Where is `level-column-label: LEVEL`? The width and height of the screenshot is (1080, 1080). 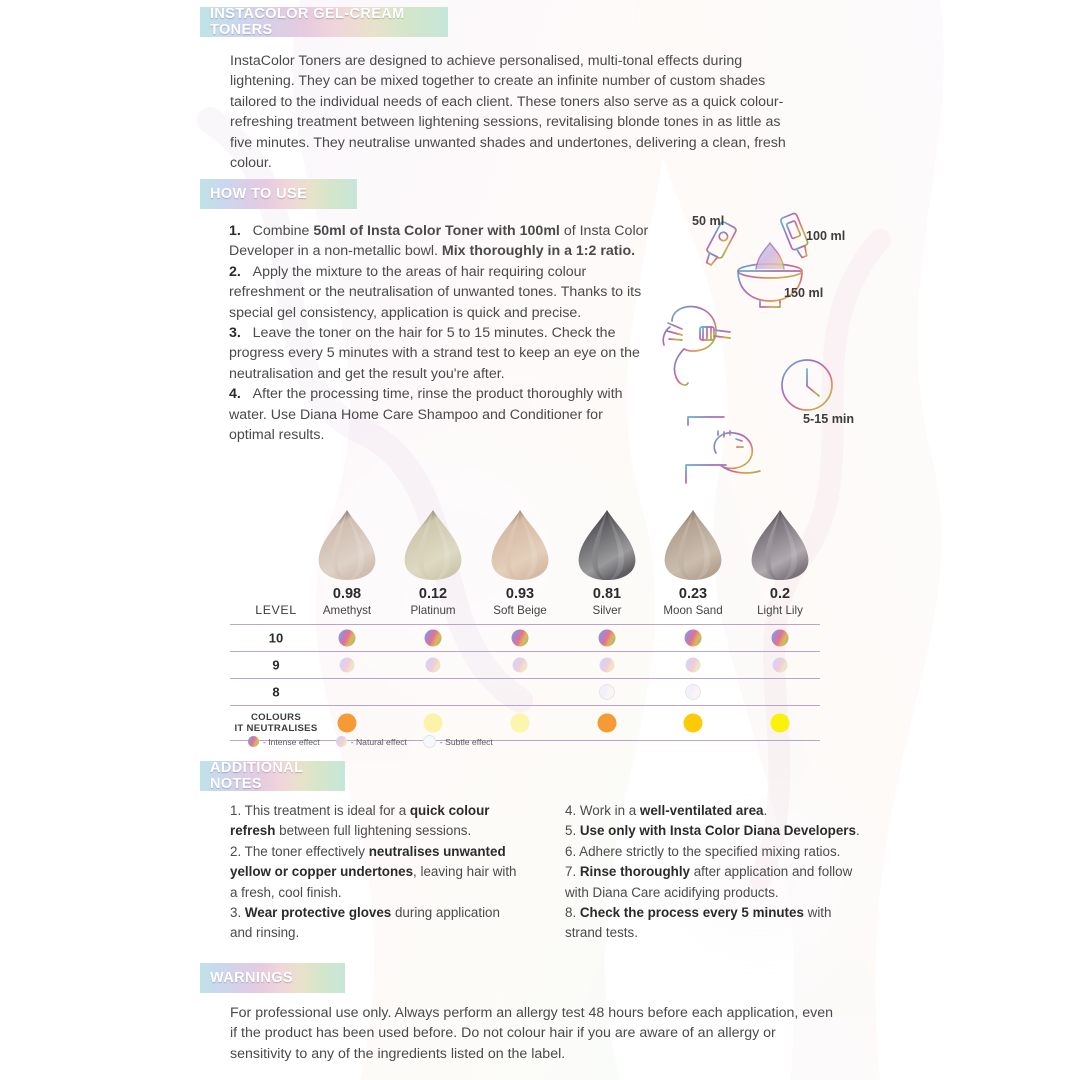
level-column-label: LEVEL is located at coordinates (276, 610).